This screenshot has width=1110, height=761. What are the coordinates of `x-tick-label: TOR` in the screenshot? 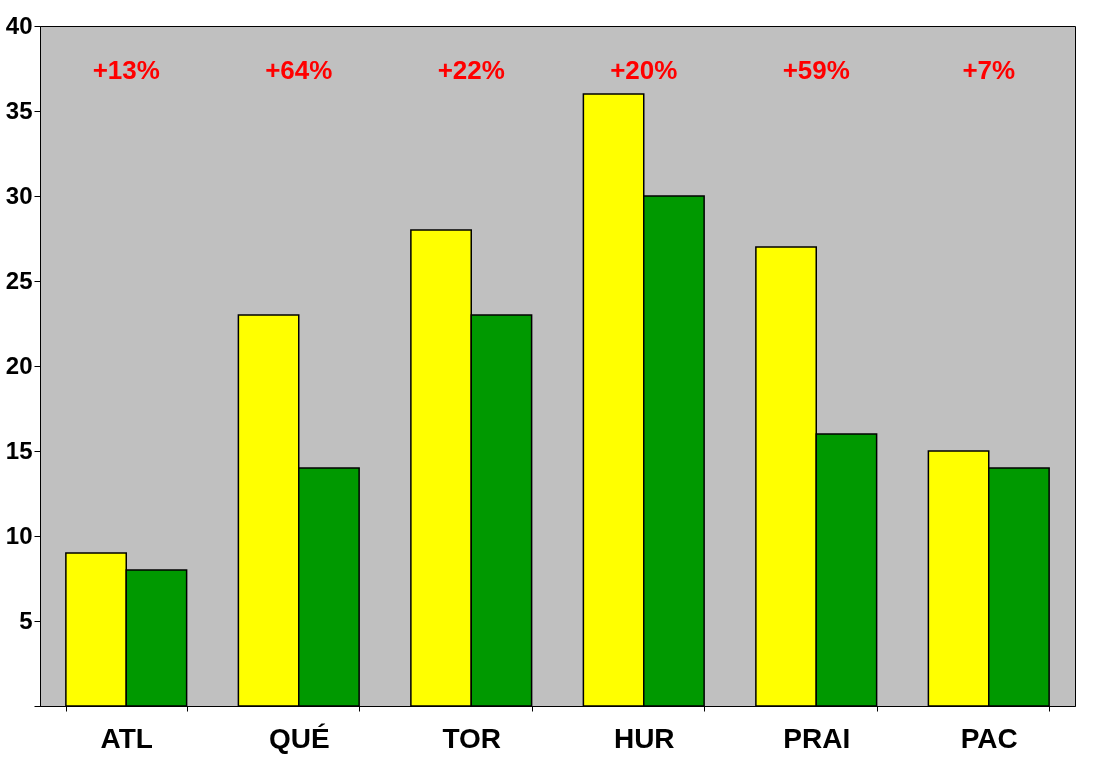 It's located at (472, 738).